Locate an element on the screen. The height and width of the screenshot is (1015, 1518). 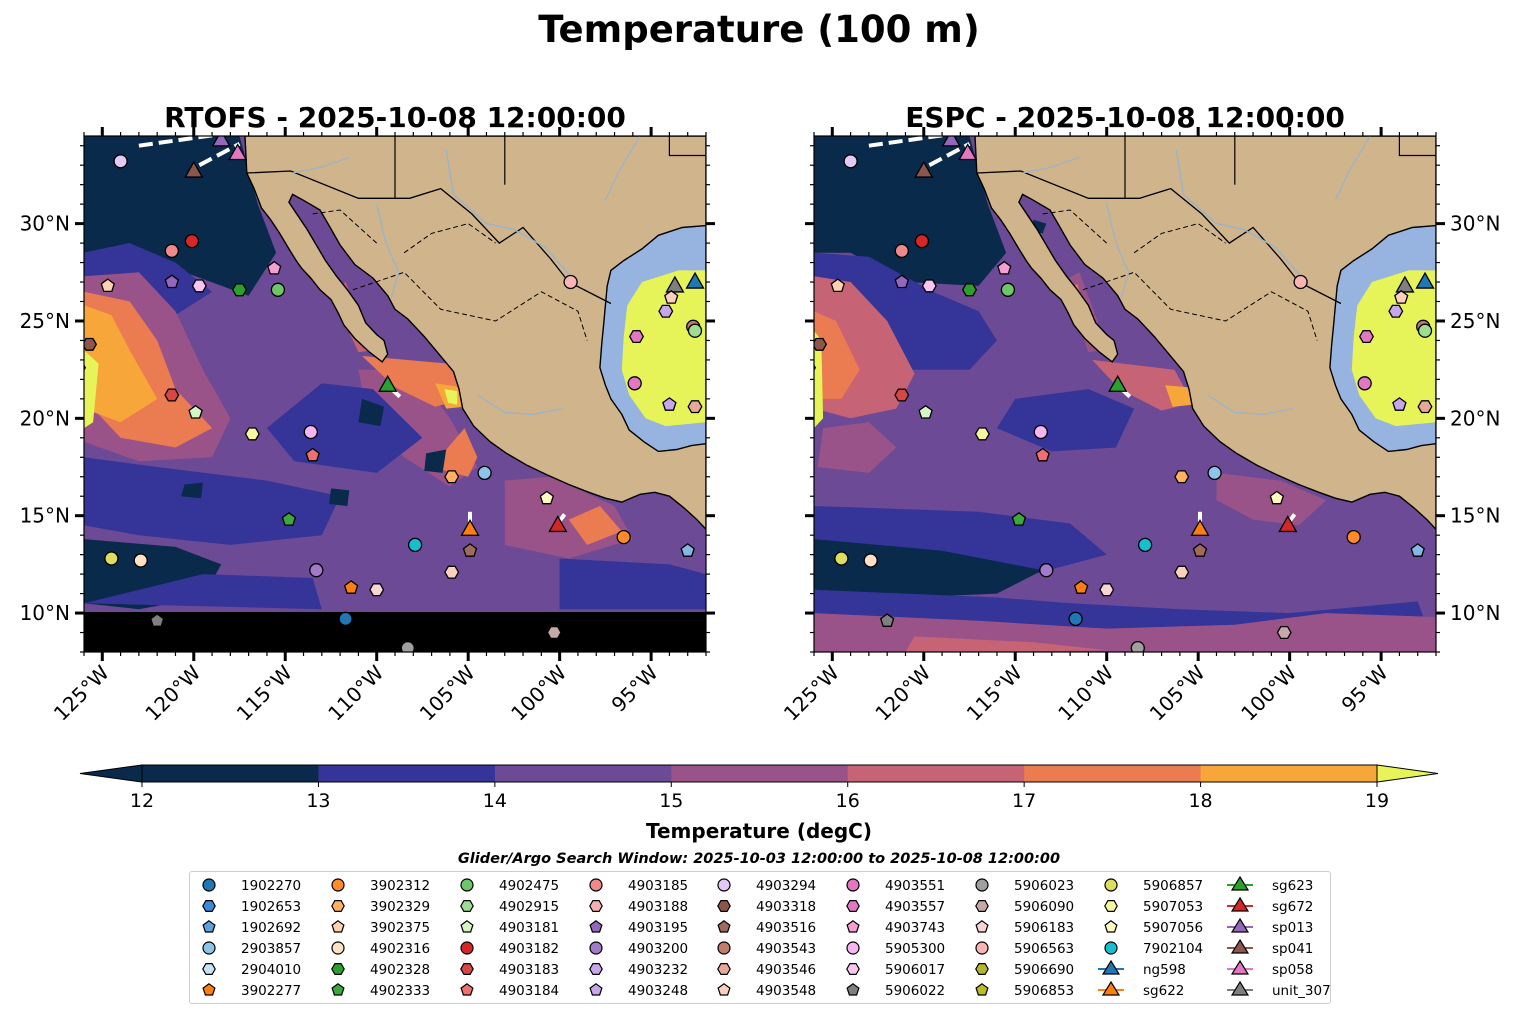
argo-5906183-marker is located at coordinates (1107, 590).